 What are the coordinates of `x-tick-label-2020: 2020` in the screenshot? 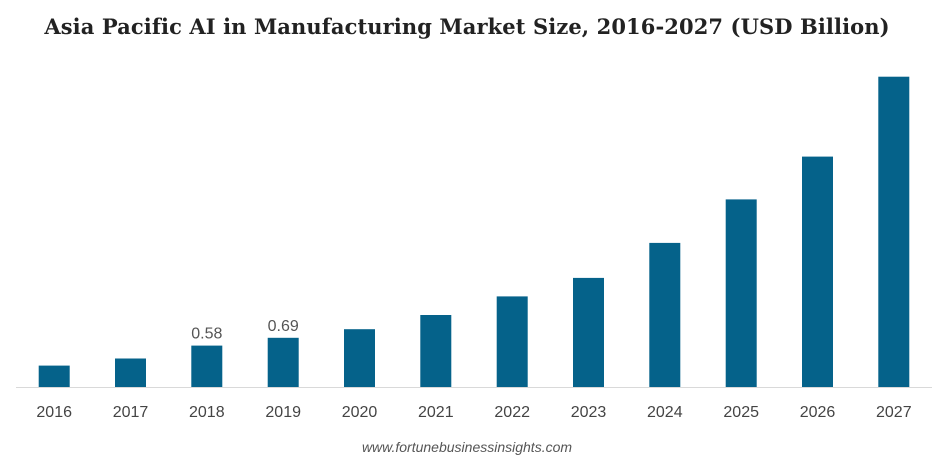 It's located at (360, 412).